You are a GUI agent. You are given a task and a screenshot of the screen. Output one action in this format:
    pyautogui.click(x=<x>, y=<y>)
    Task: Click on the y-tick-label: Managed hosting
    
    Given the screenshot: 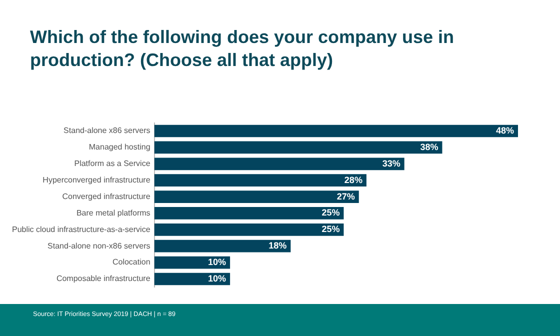 What is the action you would take?
    pyautogui.click(x=119, y=147)
    